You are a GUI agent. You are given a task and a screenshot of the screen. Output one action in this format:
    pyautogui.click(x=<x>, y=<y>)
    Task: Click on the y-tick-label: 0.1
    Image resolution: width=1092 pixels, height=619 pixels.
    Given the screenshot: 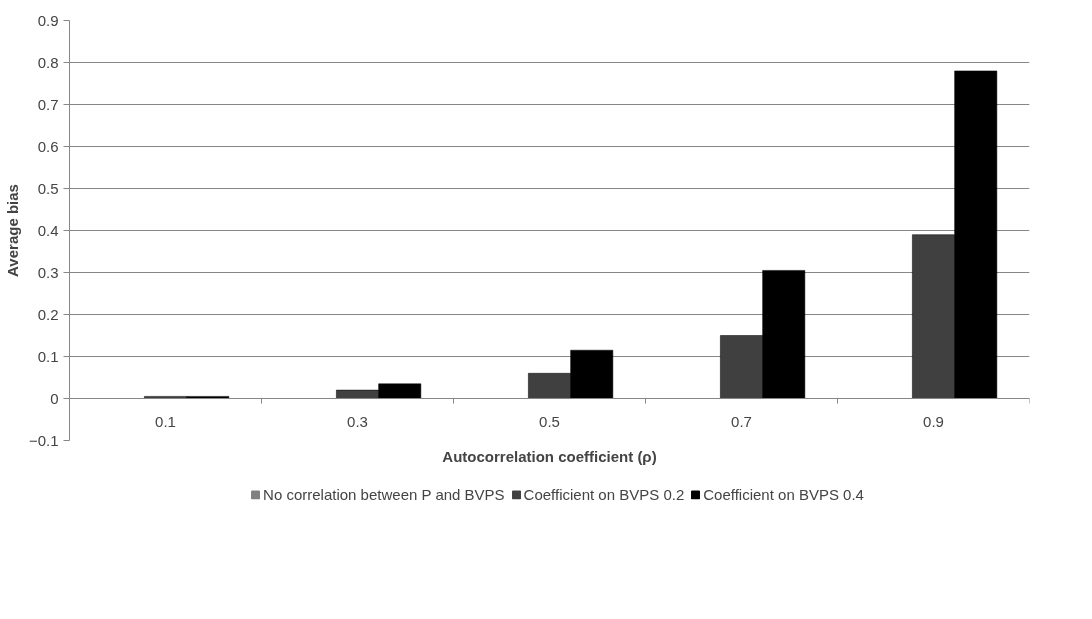 What is the action you would take?
    pyautogui.click(x=48, y=356)
    